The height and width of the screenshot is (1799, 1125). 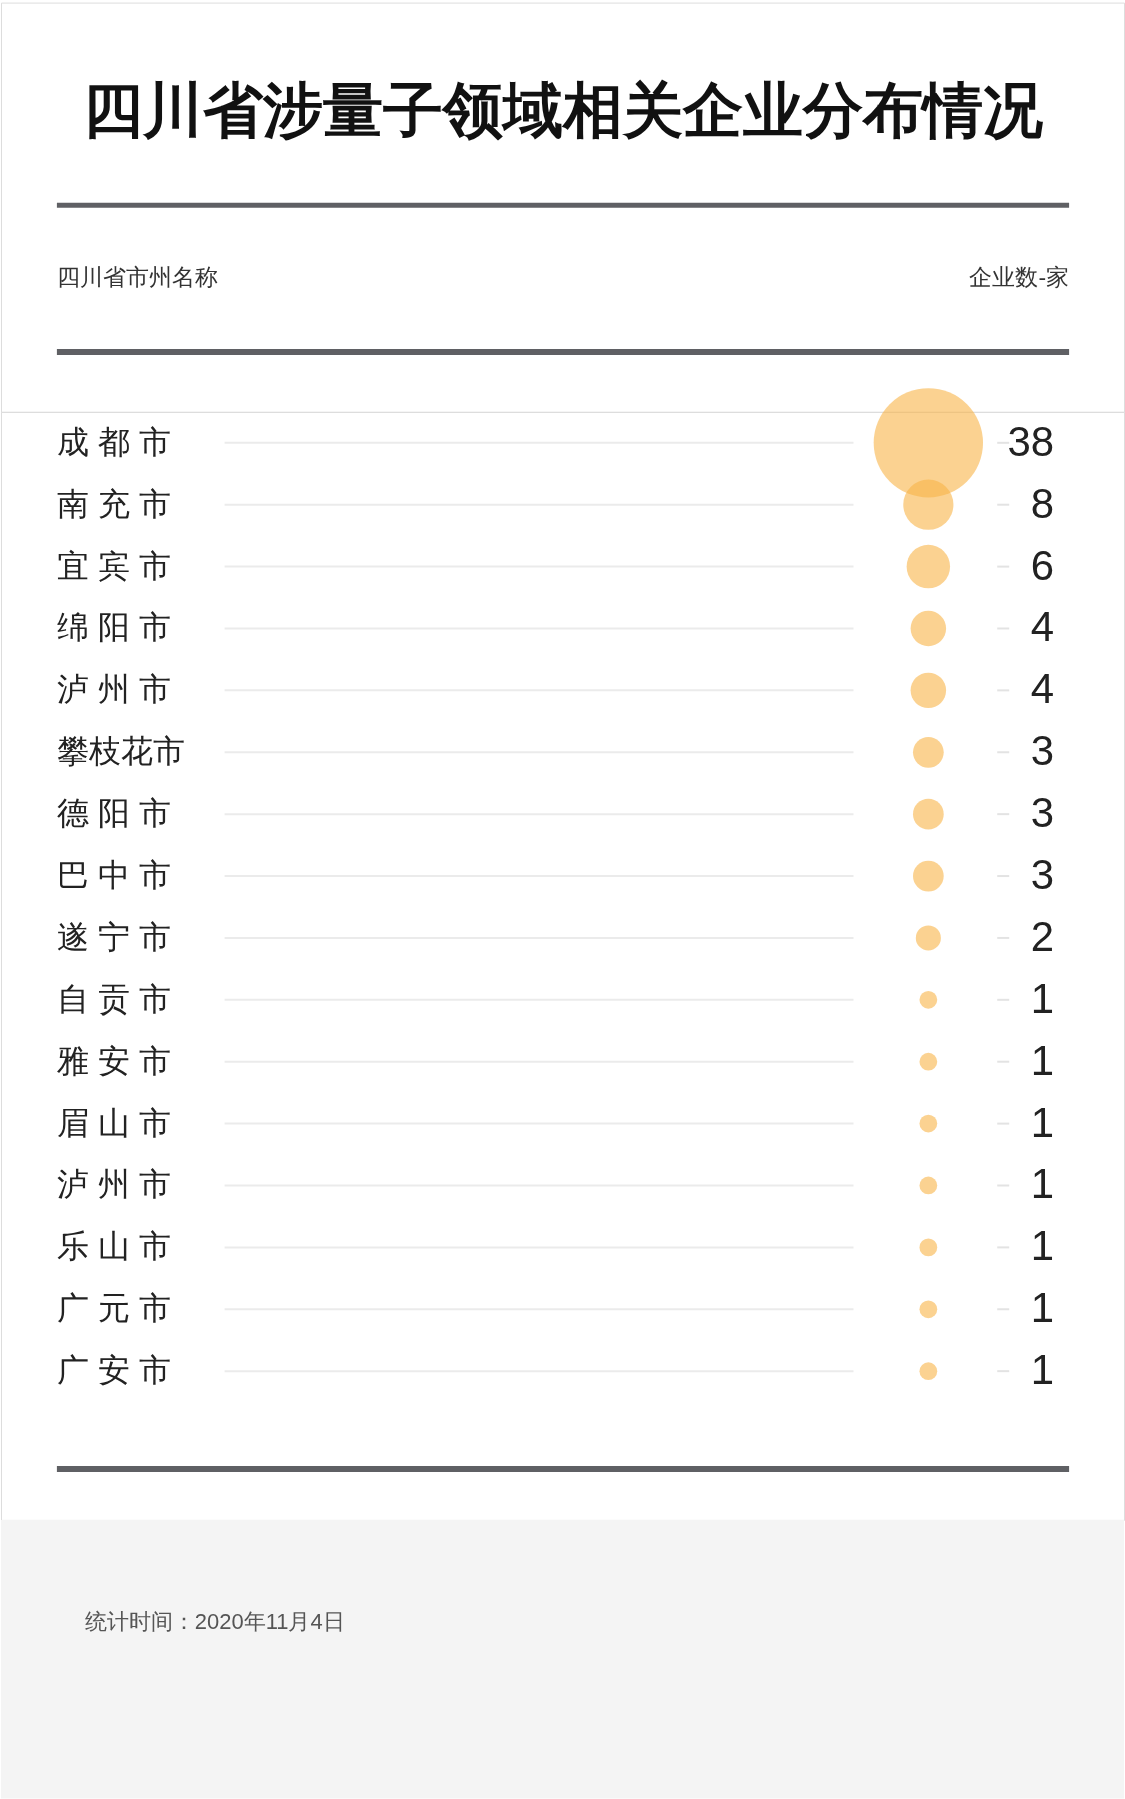 I want to click on category-label: 绵 阳 市, so click(x=113, y=627).